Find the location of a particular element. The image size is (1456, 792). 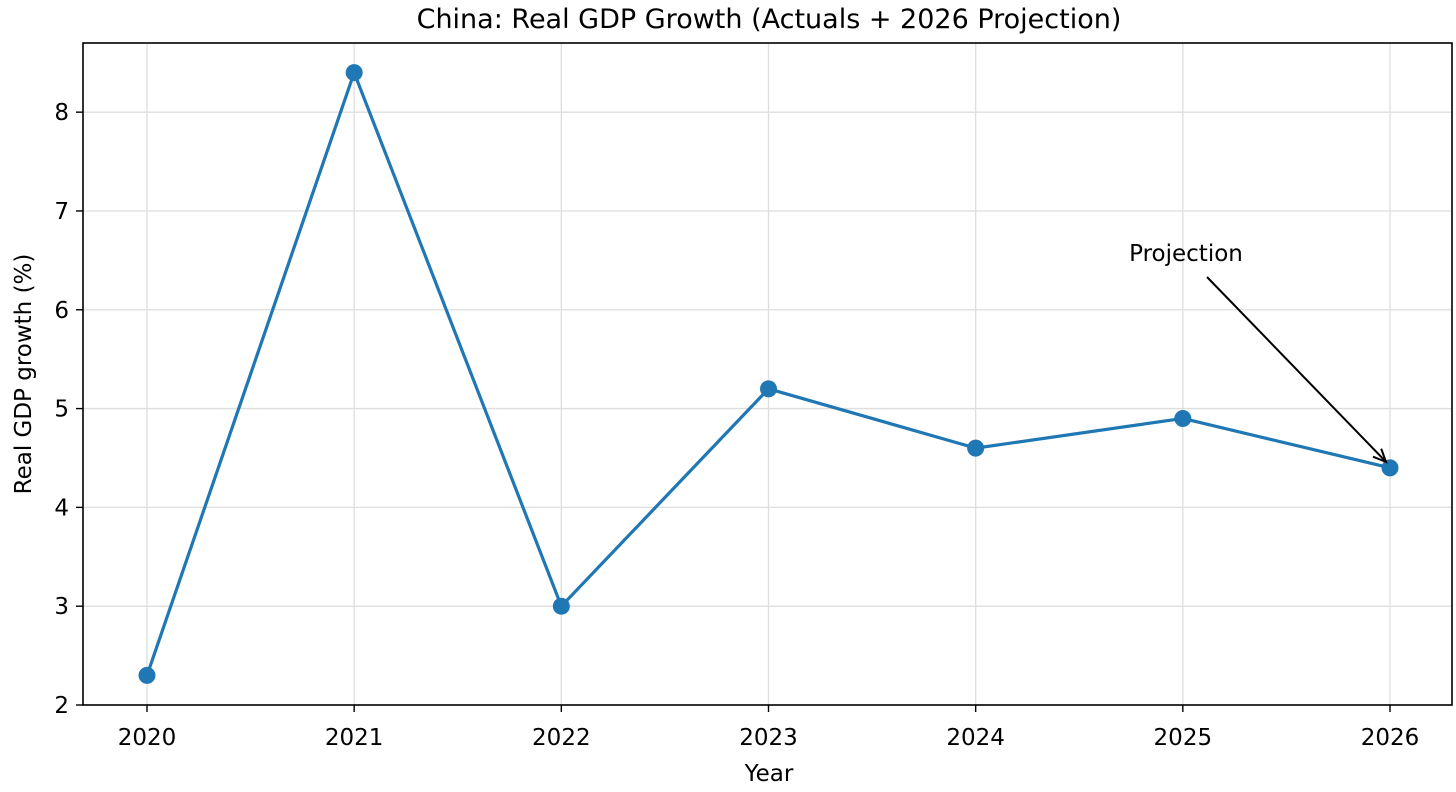

data-point-2021 is located at coordinates (354, 73).